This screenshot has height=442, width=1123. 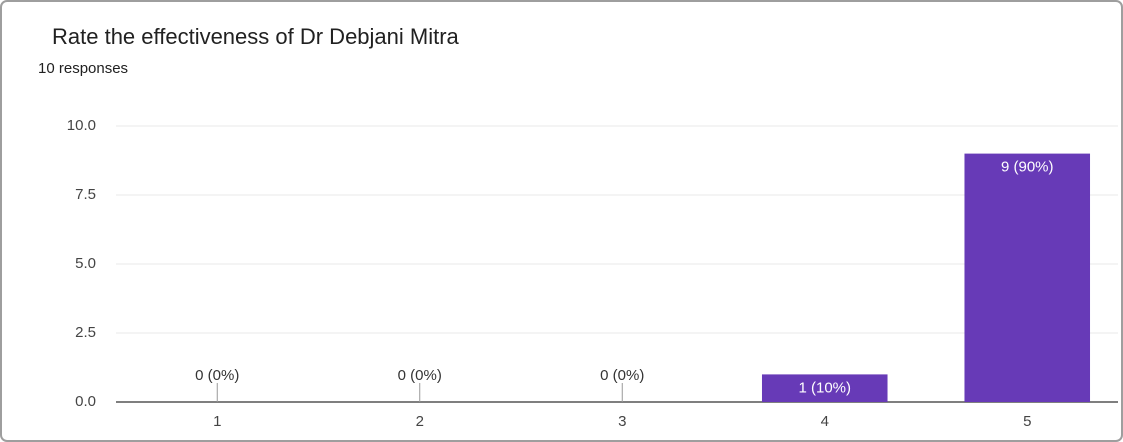 I want to click on chart-subtitle: 10 responses, so click(x=83, y=68).